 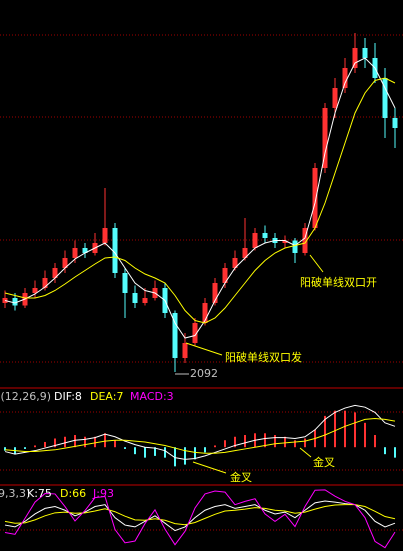 What do you see at coordinates (204, 373) in the screenshot?
I see `low-label: 2092` at bounding box center [204, 373].